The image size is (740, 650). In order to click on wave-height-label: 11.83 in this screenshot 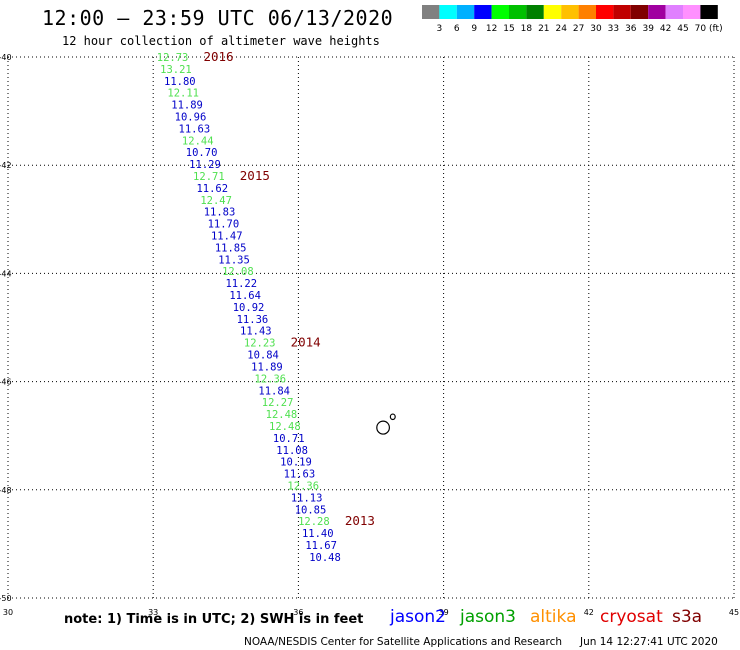, I will do `click(220, 213)`.